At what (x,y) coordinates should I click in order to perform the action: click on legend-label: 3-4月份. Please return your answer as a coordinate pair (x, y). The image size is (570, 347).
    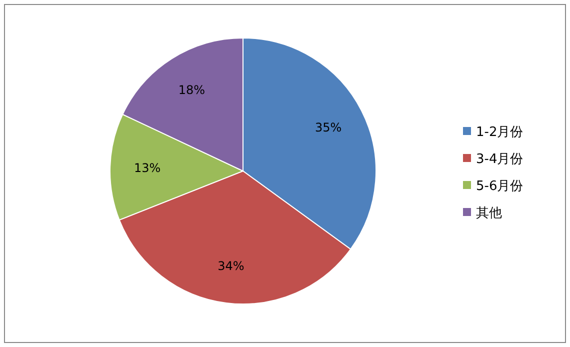
    Looking at the image, I should click on (500, 159).